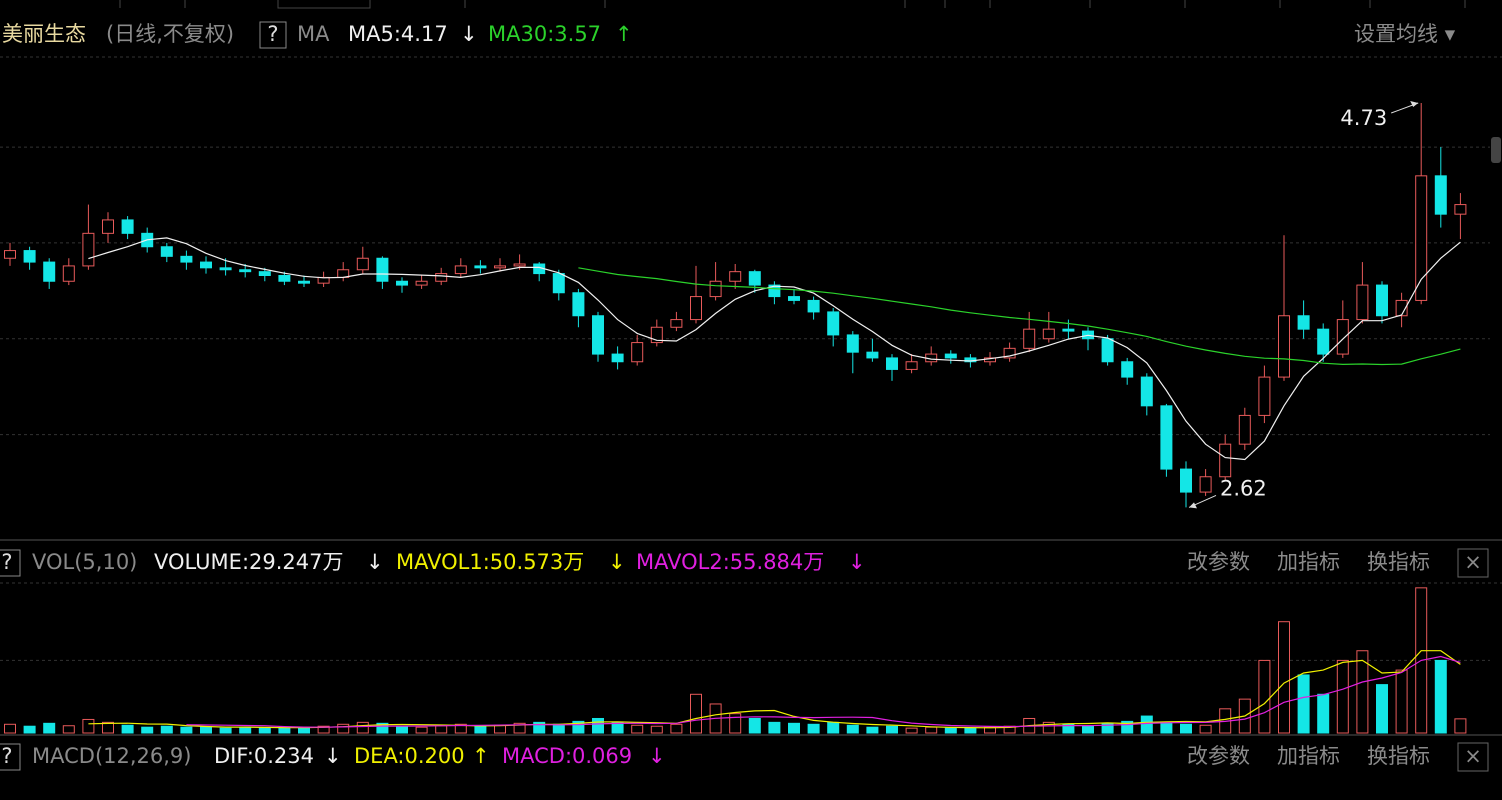 Image resolution: width=1502 pixels, height=800 pixels. Describe the element at coordinates (544, 34) in the screenshot. I see `indicator-value: MA30:3.57` at that location.